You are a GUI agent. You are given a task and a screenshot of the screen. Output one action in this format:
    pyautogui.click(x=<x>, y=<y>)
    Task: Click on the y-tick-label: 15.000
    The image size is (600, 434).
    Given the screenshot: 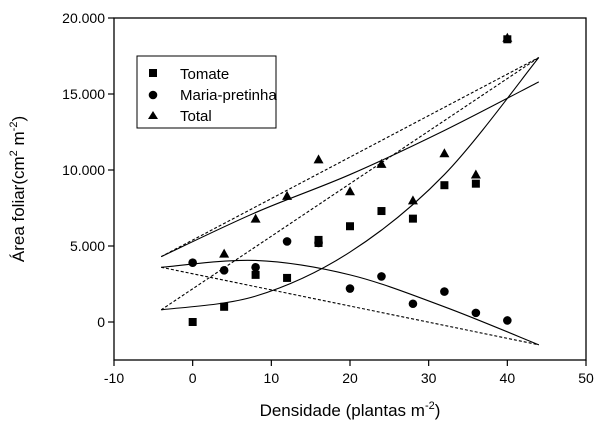 What is the action you would take?
    pyautogui.click(x=83, y=94)
    